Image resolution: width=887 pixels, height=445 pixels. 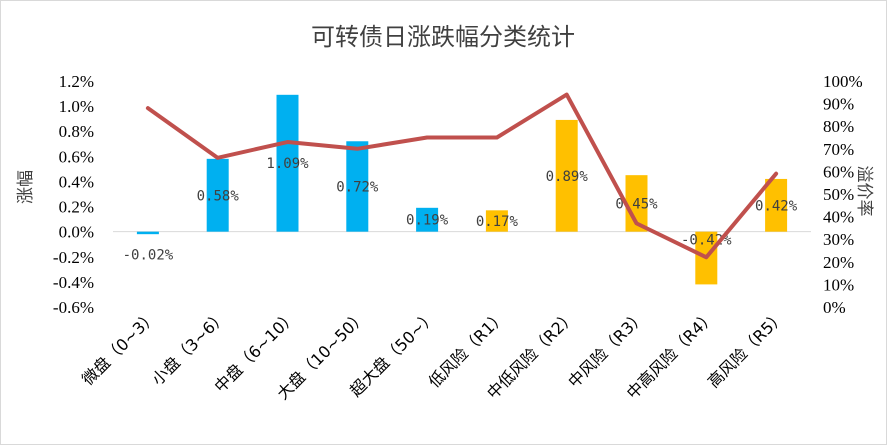 What do you see at coordinates (73, 307) in the screenshot?
I see `left-tick-label: -0.6%` at bounding box center [73, 307].